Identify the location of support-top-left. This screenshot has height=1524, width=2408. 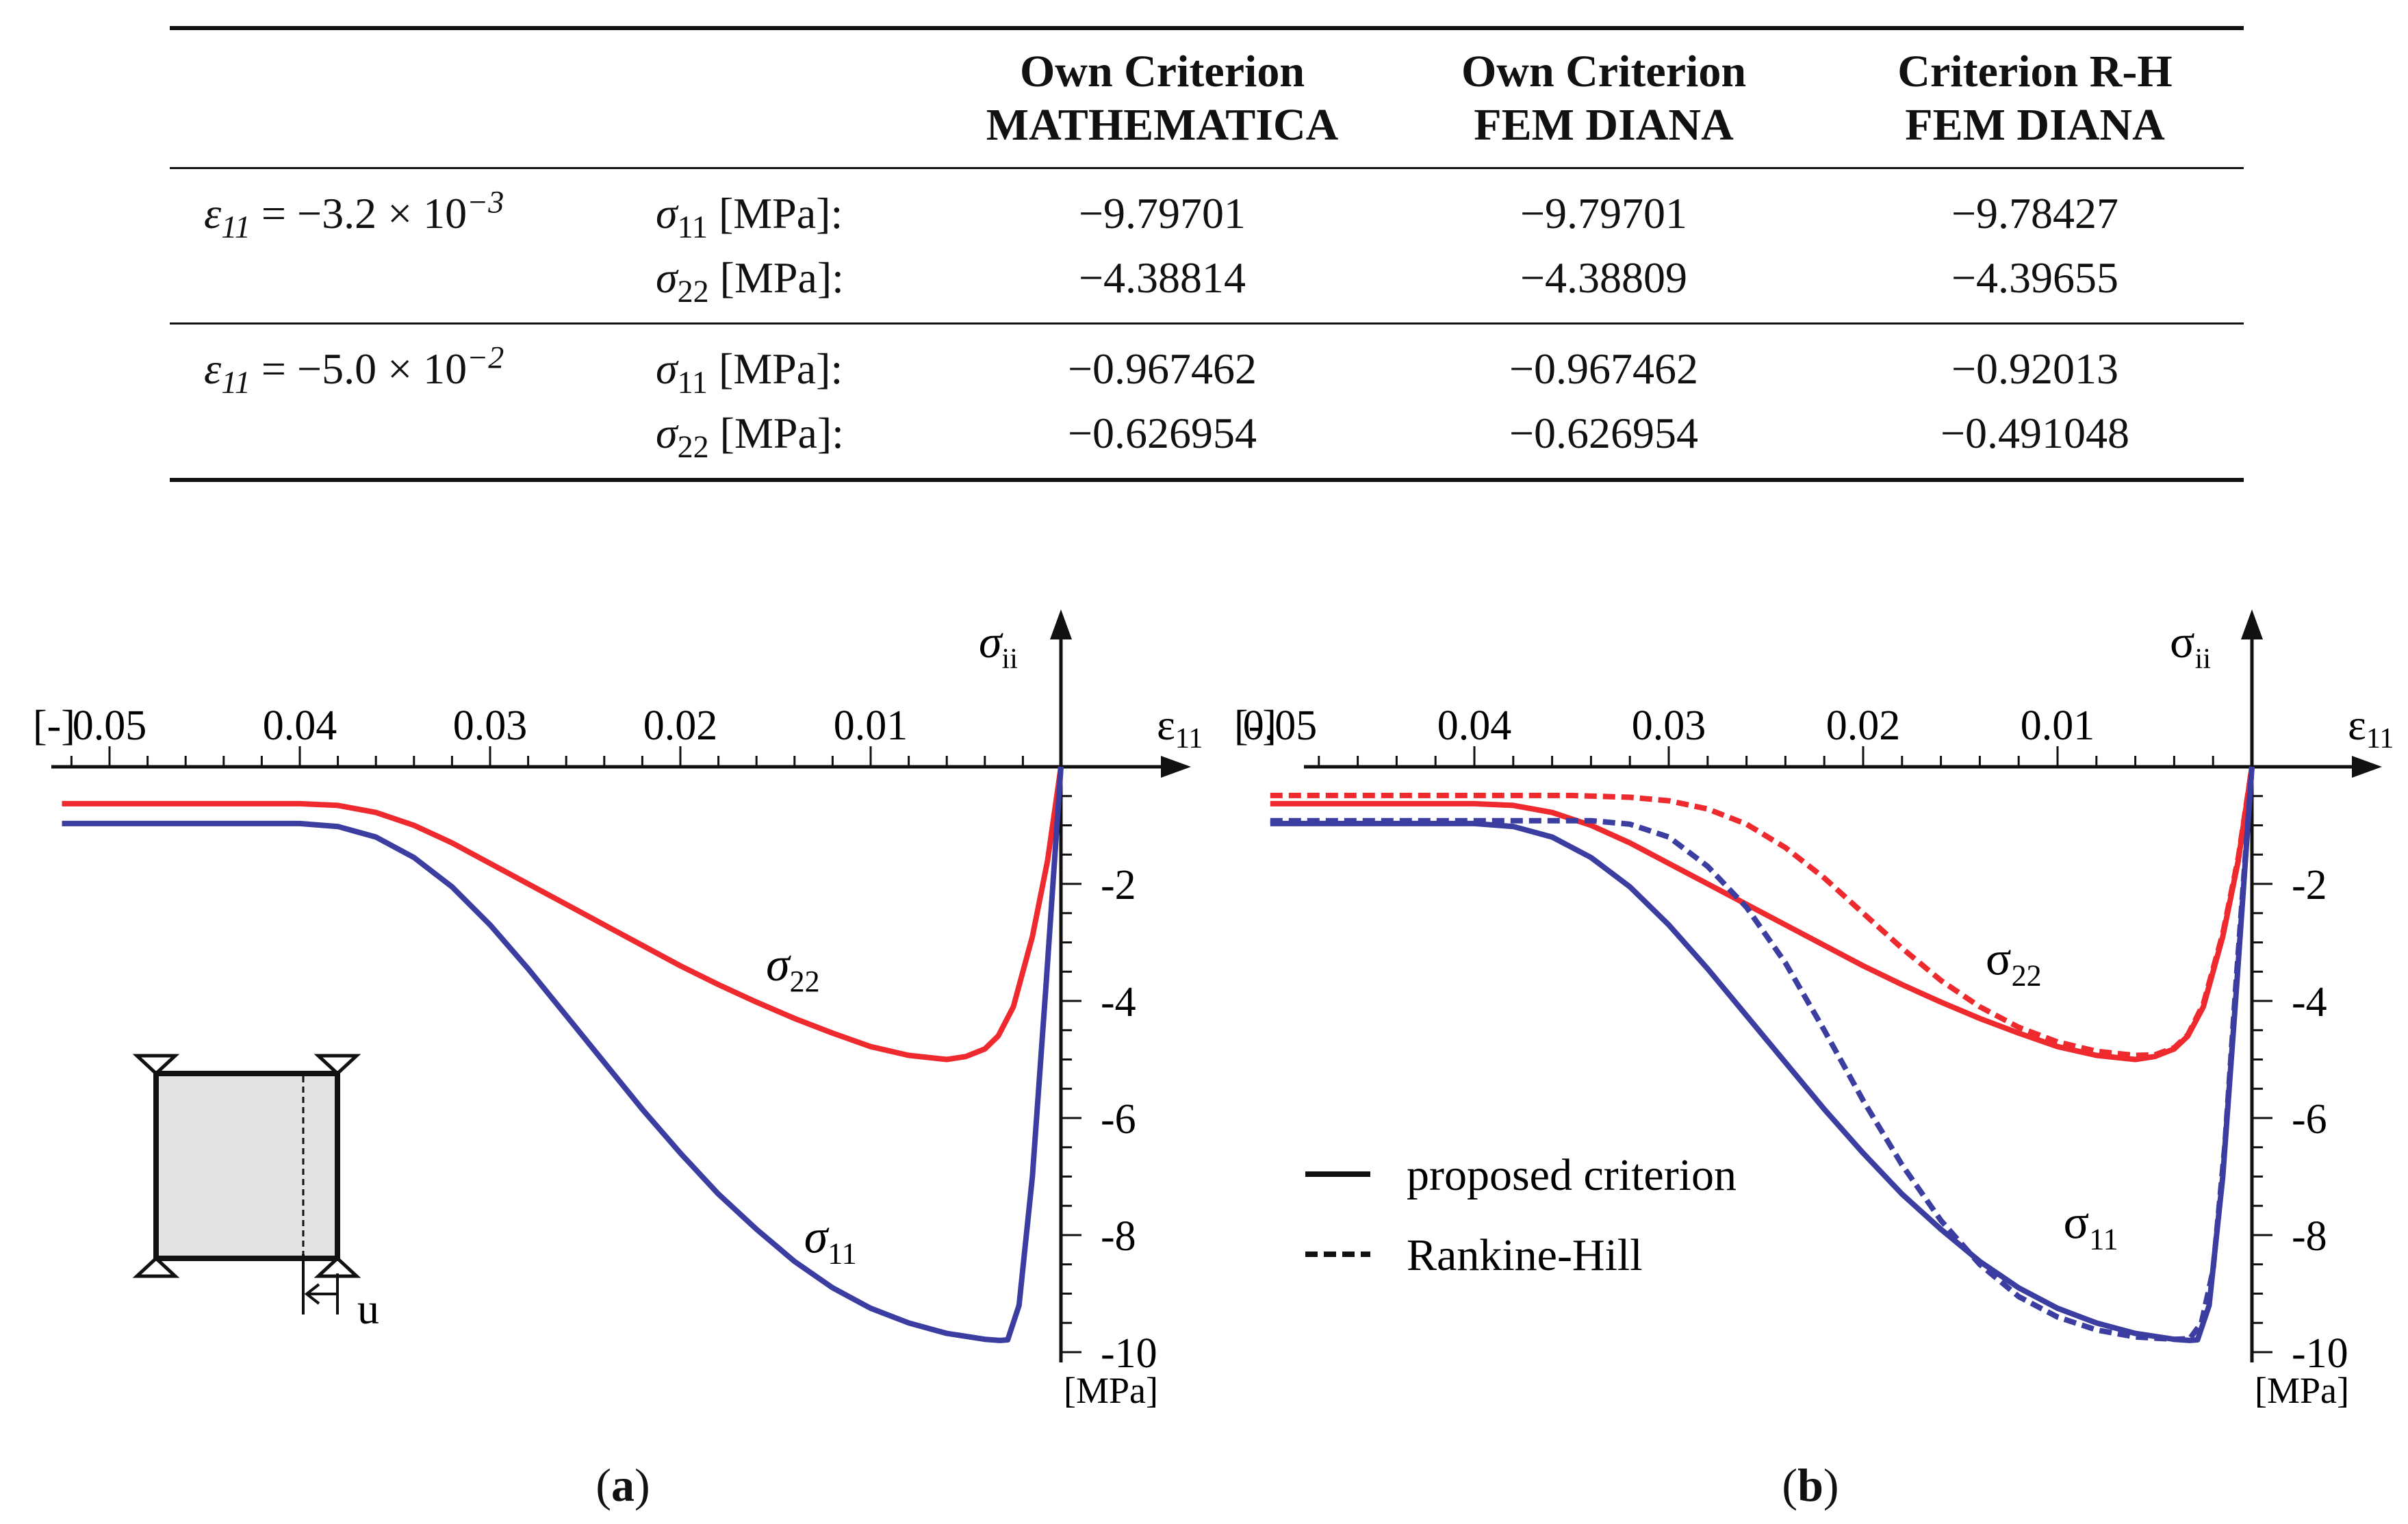
(156, 1065).